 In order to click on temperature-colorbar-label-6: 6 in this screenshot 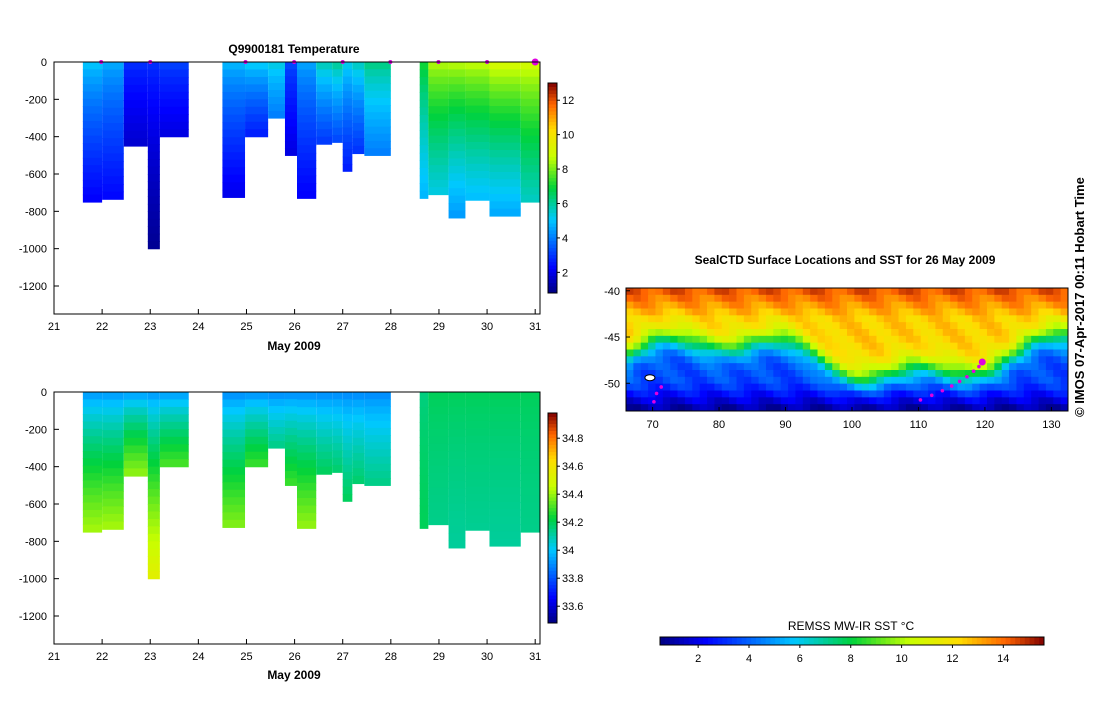, I will do `click(565, 204)`.